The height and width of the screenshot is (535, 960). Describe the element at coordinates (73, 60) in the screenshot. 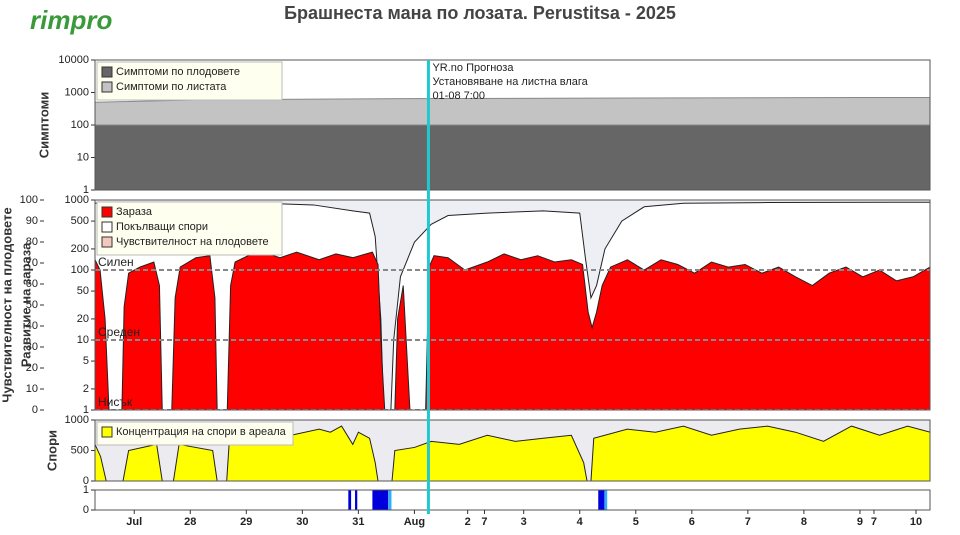

I see `y-tick-label: 10000` at that location.